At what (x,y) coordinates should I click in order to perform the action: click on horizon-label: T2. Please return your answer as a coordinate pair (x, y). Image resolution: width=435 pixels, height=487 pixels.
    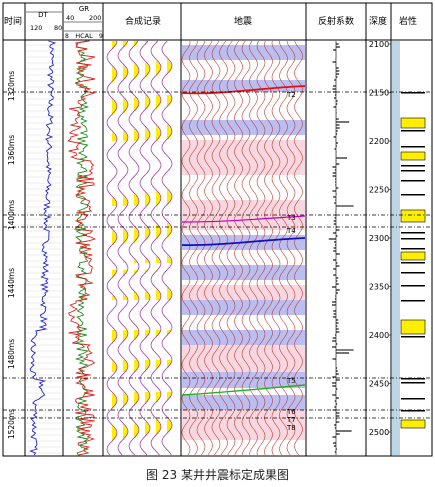
    Looking at the image, I should click on (291, 95).